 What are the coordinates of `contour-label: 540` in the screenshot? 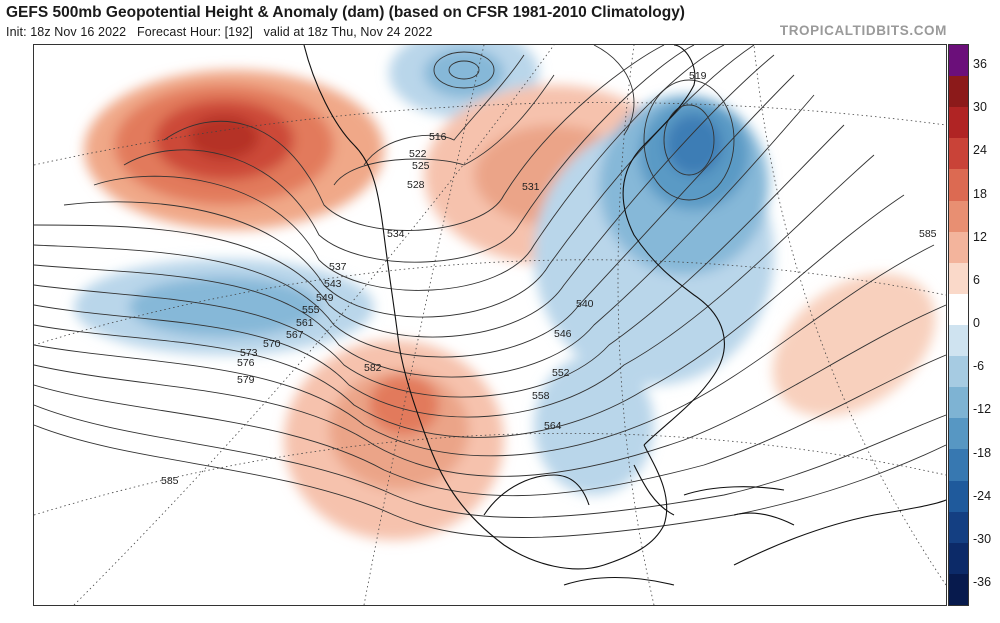 It's located at (585, 304).